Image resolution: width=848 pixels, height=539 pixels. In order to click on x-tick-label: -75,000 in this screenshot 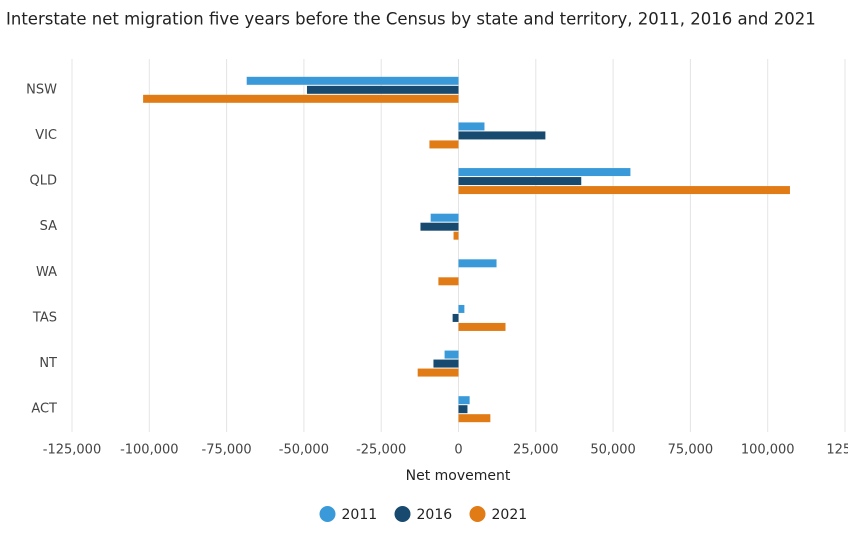, I will do `click(227, 450)`.